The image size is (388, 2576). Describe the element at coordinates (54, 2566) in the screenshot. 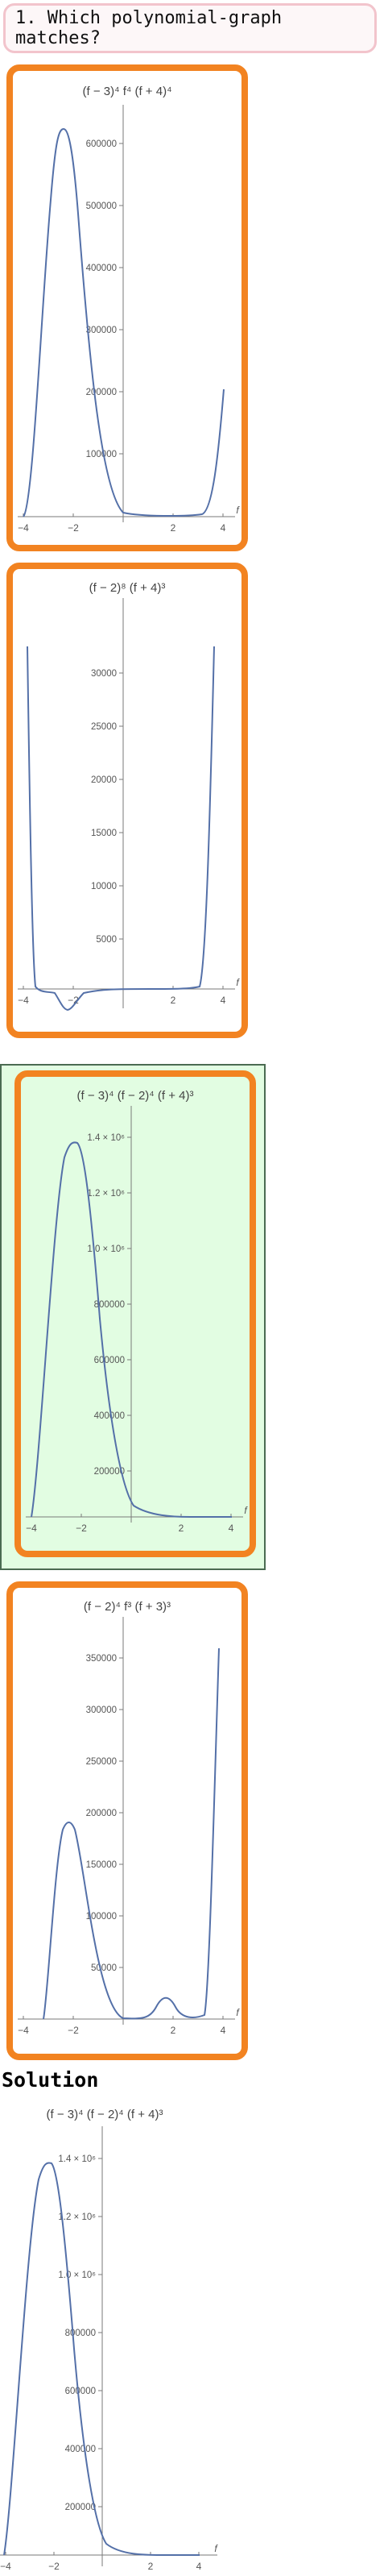

I see `solution-x-tick: −2` at that location.